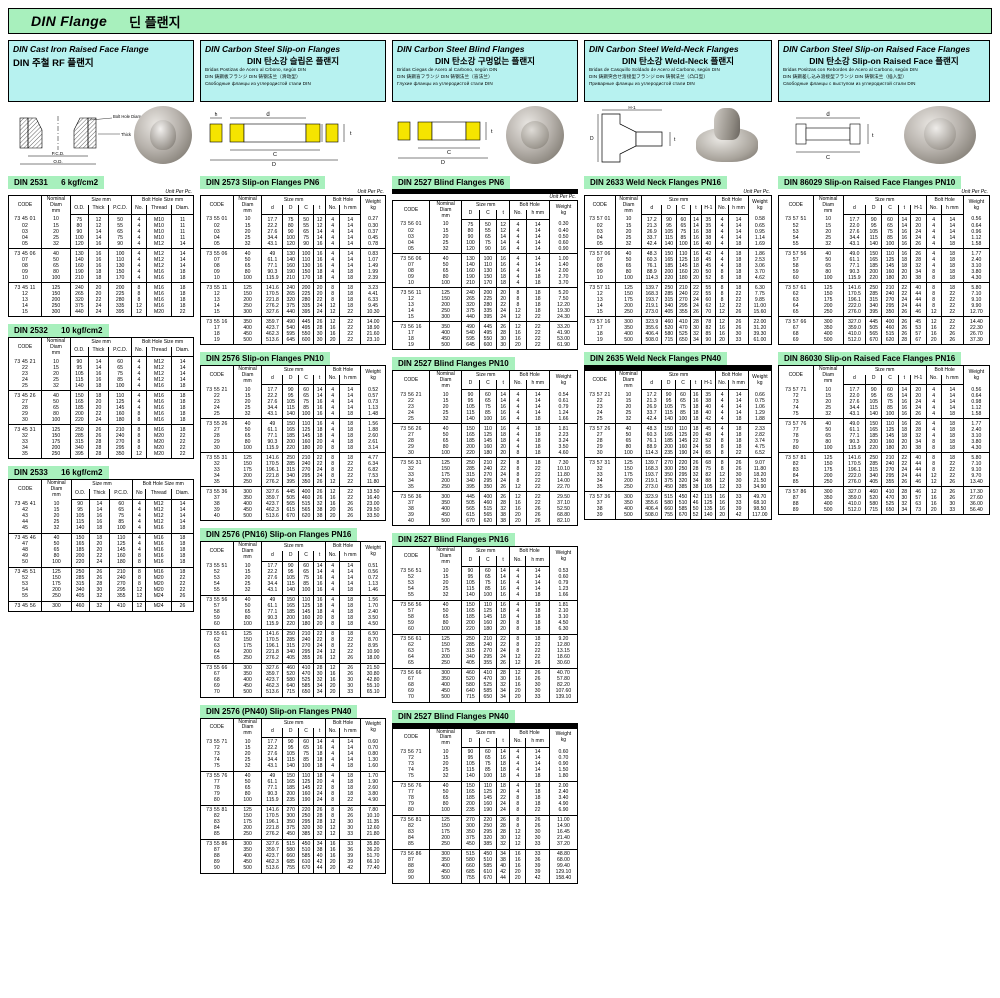 The height and width of the screenshot is (998, 1000). Describe the element at coordinates (884, 401) in the screenshot. I see `table-row: 73 20 27.6 105 75 16 24 4 14 0.98` at that location.